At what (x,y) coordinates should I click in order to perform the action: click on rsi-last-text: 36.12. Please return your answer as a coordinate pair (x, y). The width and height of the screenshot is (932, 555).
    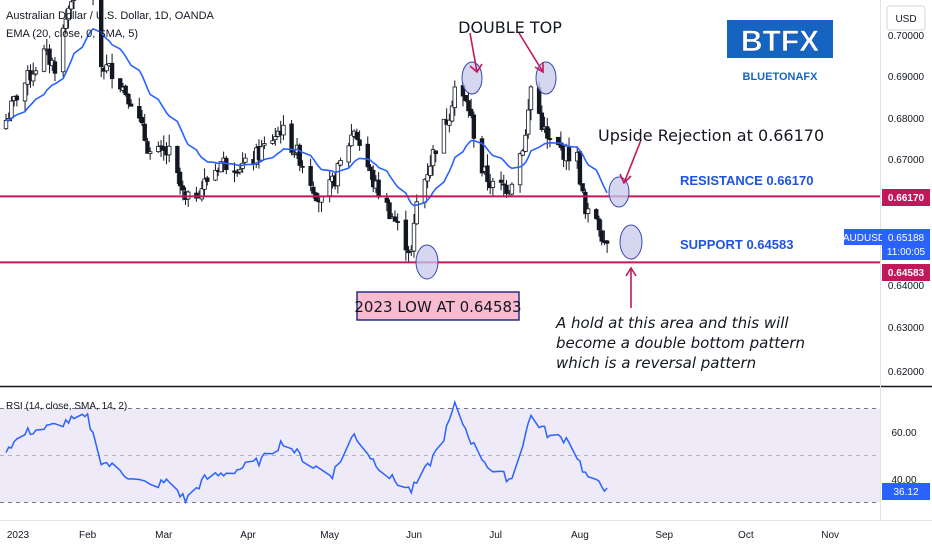
    Looking at the image, I should click on (905, 492).